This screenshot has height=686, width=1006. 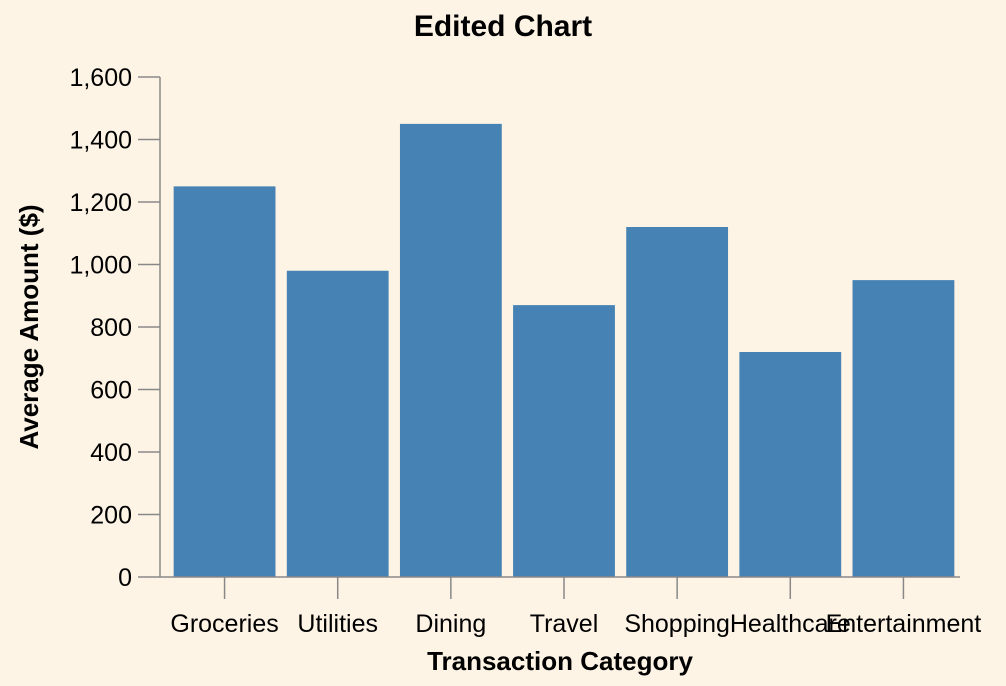 I want to click on bar-groceries, so click(x=224, y=381).